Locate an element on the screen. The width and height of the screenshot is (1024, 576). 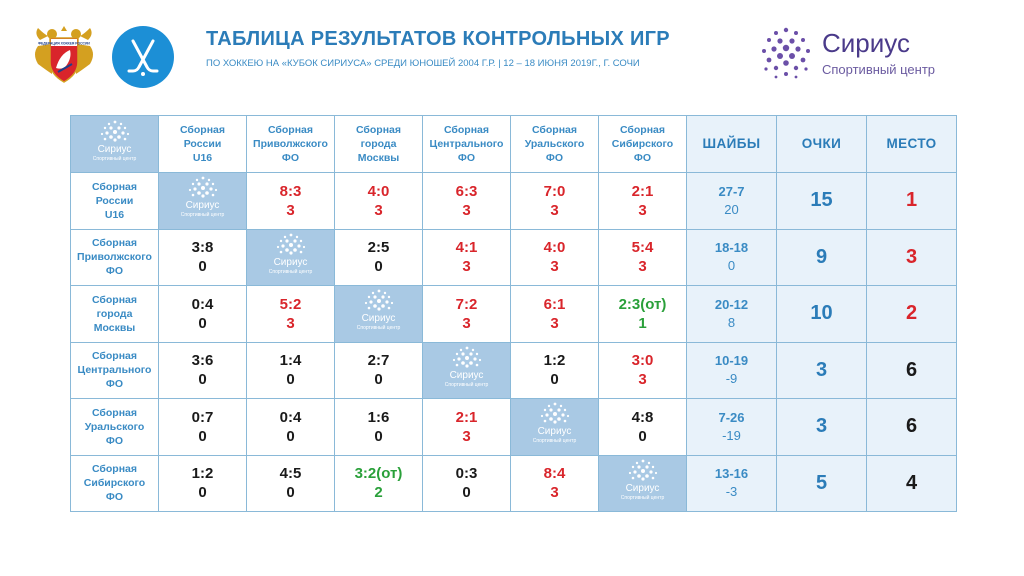
column-header-team: Сборная Уральского ФО is located at coordinates (554, 144).